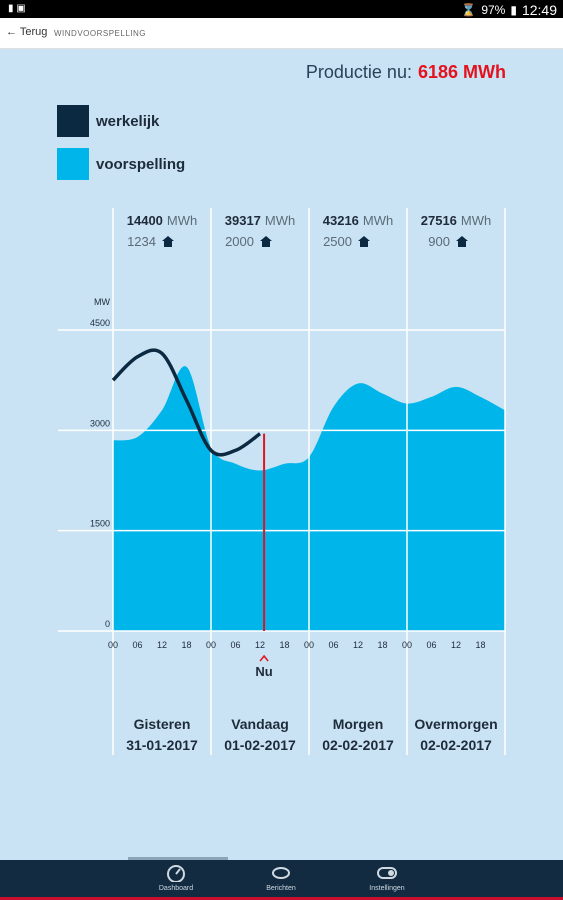  What do you see at coordinates (33, 32) in the screenshot?
I see `back-label: Terug` at bounding box center [33, 32].